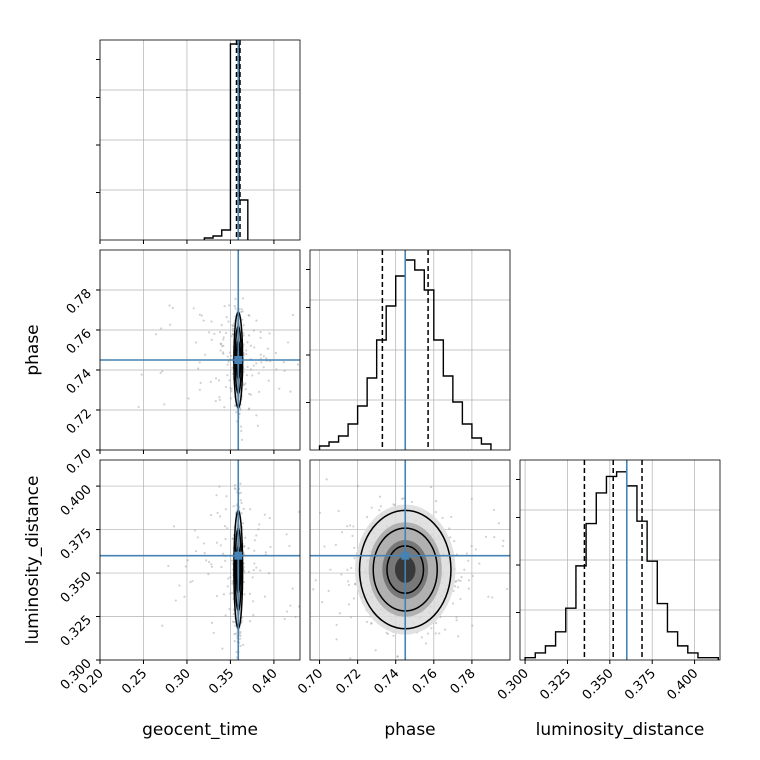  I want to click on histogram-line, so click(622, 565).